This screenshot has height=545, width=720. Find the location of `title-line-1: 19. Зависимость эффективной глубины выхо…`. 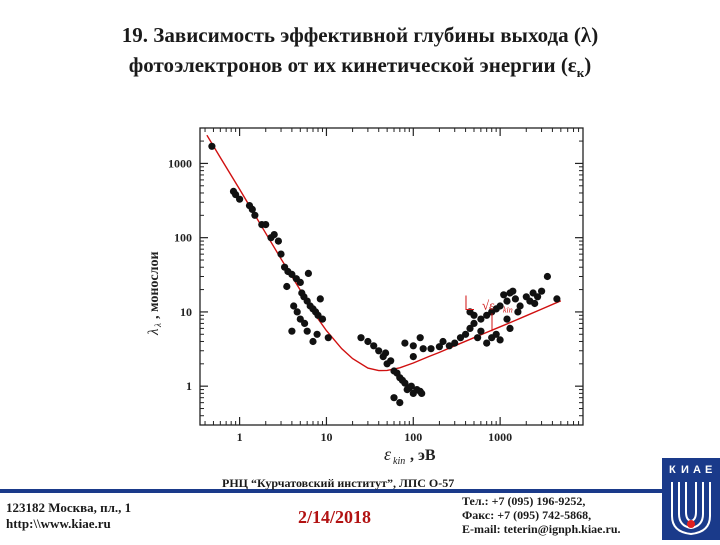

title-line-1: 19. Зависимость эффективной глубины выхо… is located at coordinates (360, 35).